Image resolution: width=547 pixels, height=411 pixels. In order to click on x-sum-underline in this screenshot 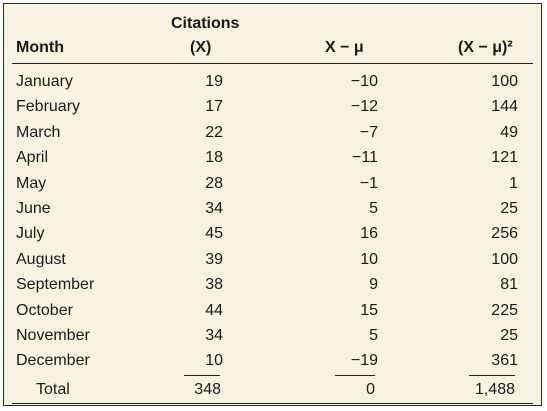, I will do `click(202, 375)`.